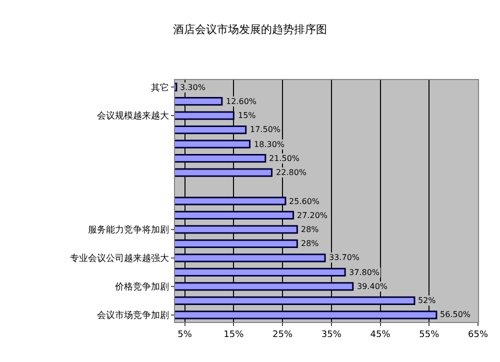  I want to click on data-label: 12.60%, so click(241, 101).